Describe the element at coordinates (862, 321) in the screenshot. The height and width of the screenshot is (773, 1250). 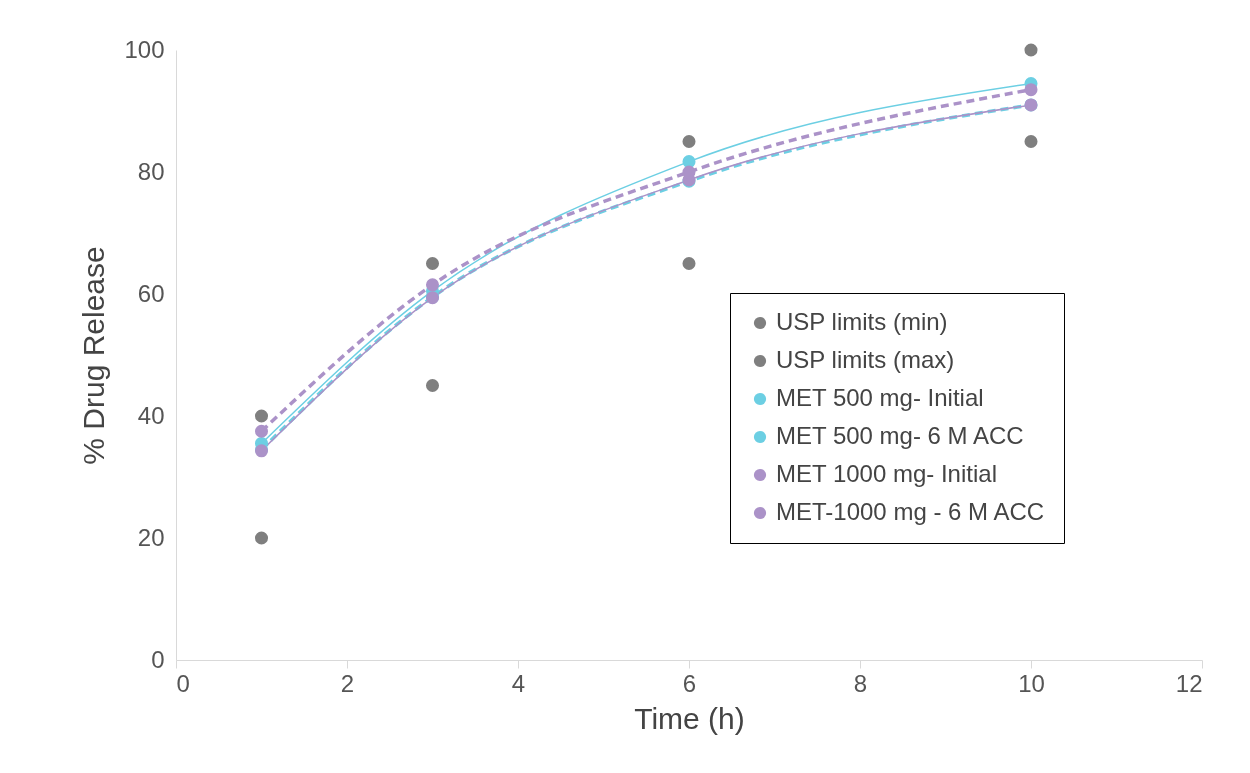
I see `legend-label: USP limits (min)` at that location.